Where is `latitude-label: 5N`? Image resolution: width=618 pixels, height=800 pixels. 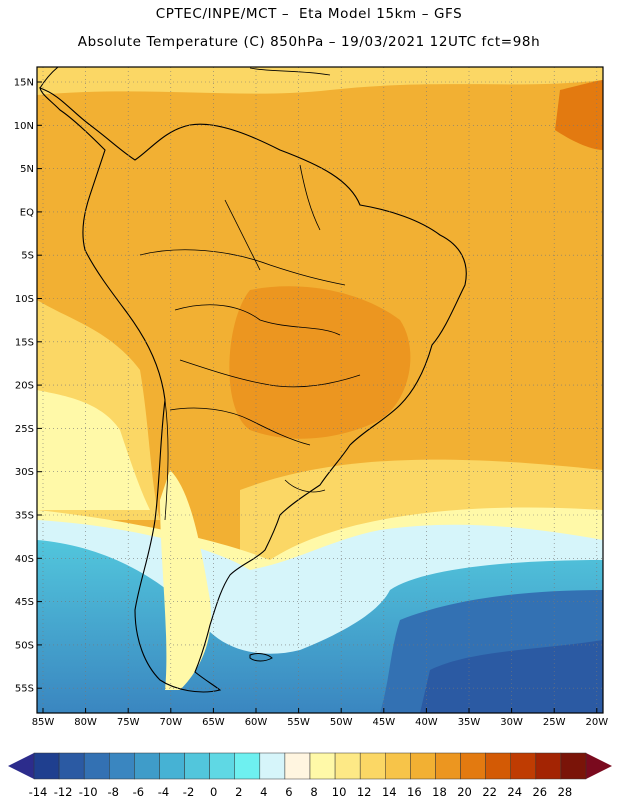
latitude-label: 5N is located at coordinates (27, 169).